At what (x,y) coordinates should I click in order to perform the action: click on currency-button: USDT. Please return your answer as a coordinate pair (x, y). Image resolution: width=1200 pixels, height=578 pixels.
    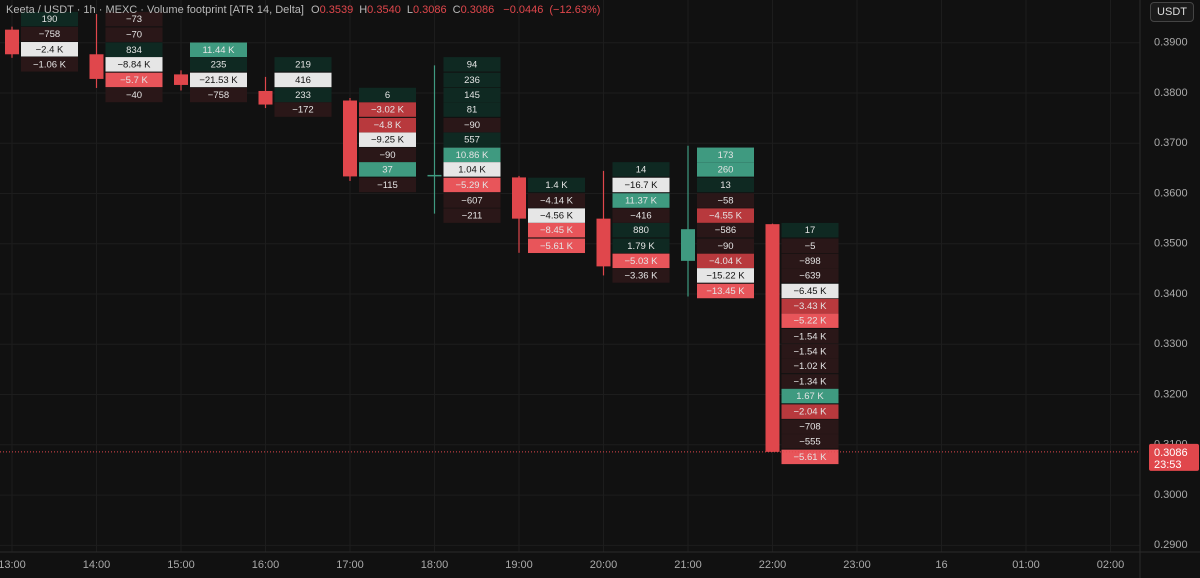
    Looking at the image, I should click on (1172, 12).